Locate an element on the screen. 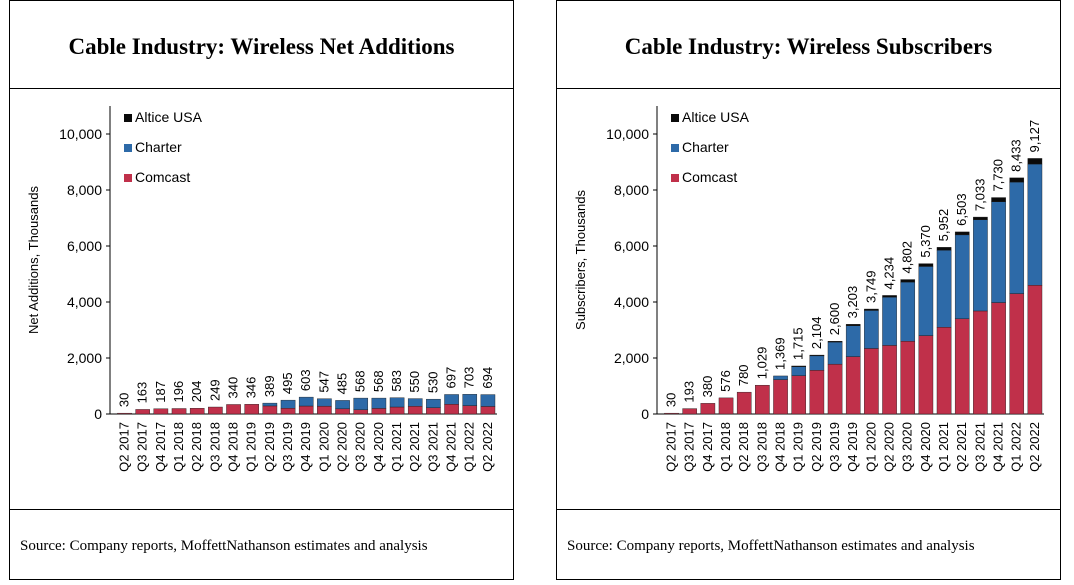 The image size is (1074, 585). y-tick-label: 0 is located at coordinates (645, 414).